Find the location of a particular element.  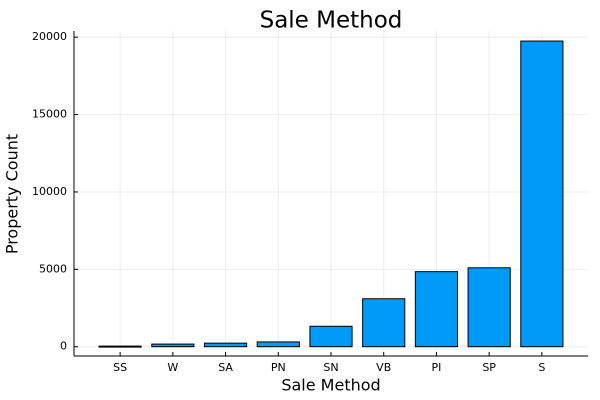

bar-pi is located at coordinates (436, 309).